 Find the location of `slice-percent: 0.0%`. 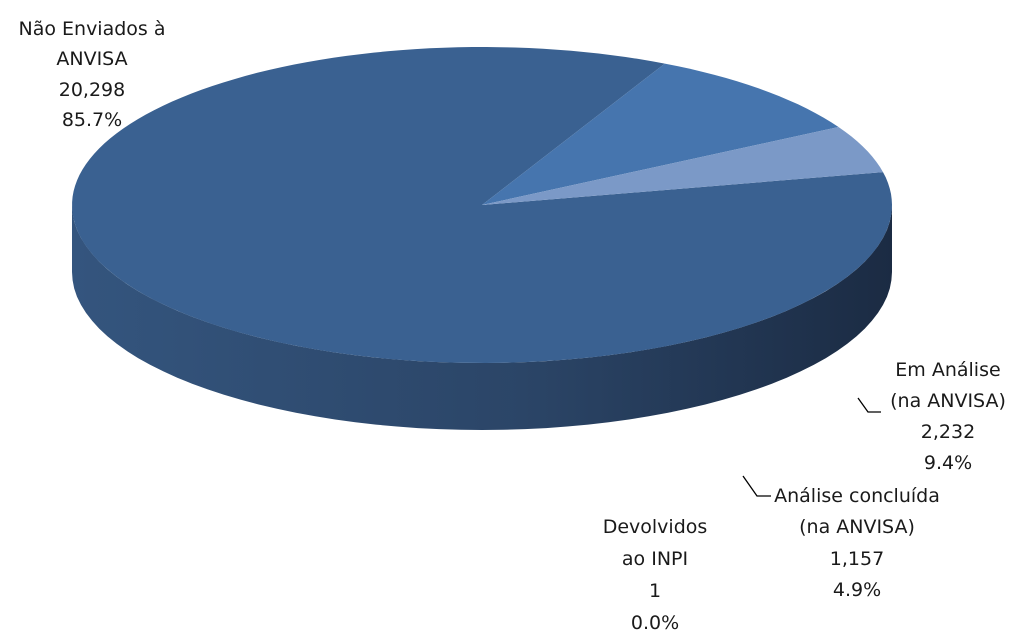

slice-percent: 0.0% is located at coordinates (655, 623).